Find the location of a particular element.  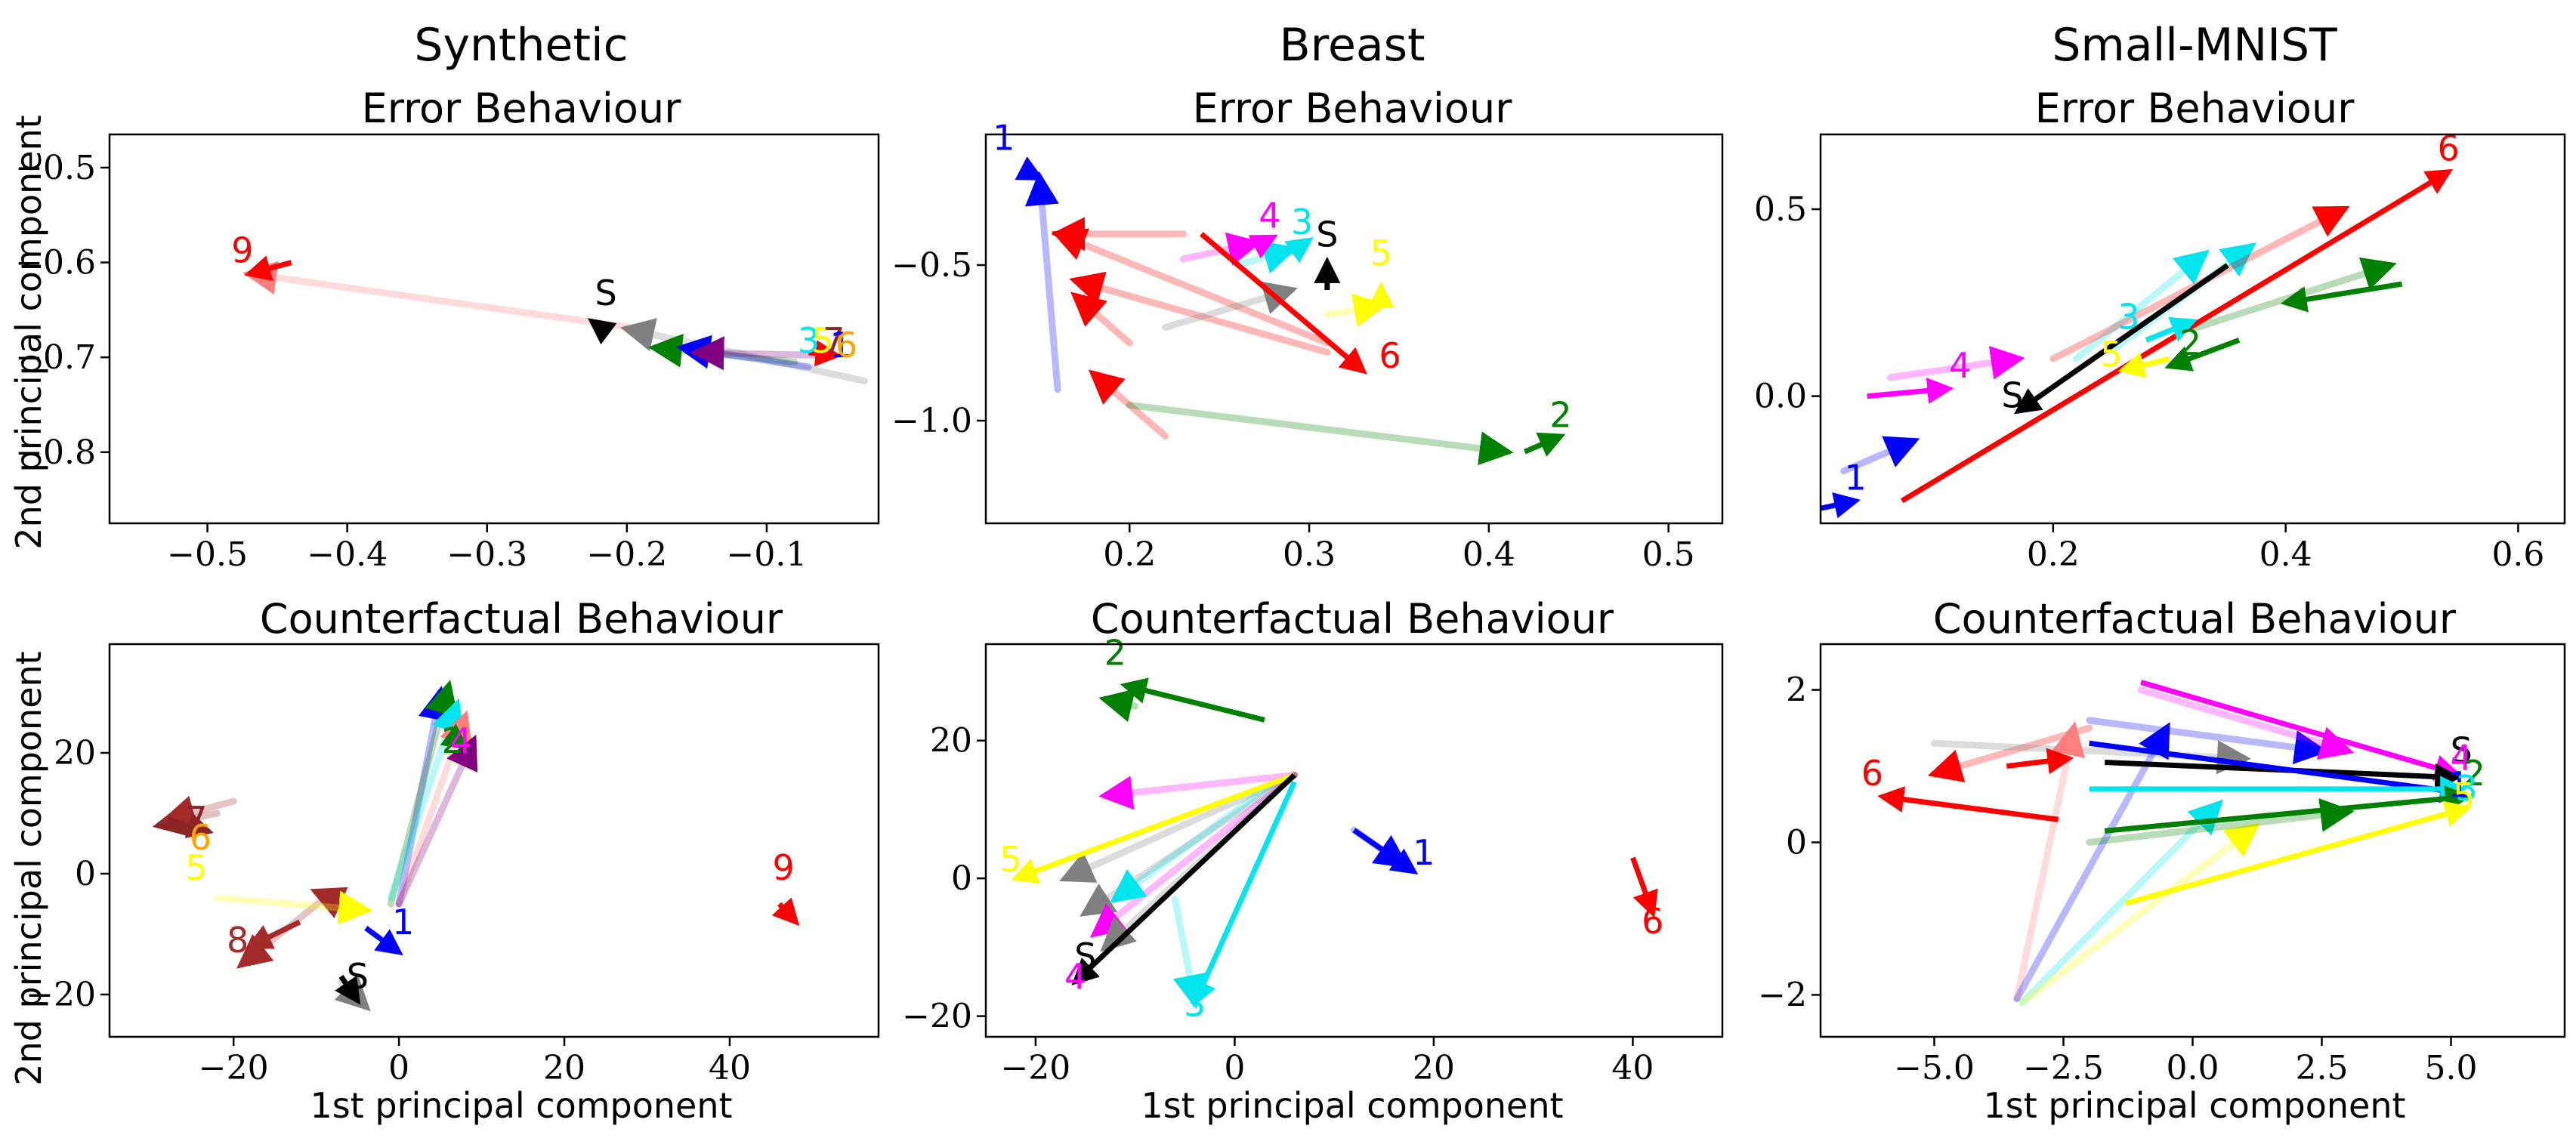

x-tick-label: 0.6 is located at coordinates (2517, 554).